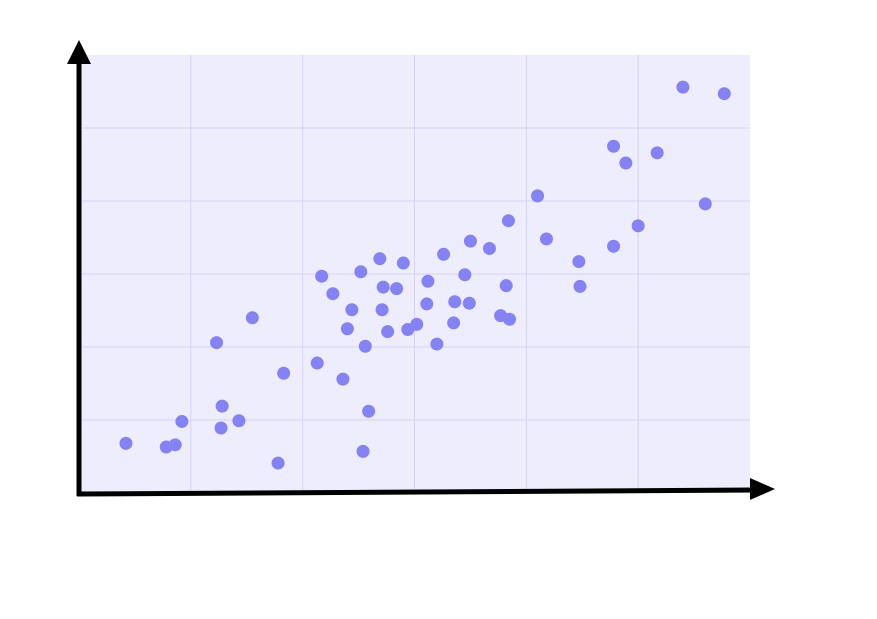 The image size is (877, 619). I want to click on x-axis, so click(425, 489).